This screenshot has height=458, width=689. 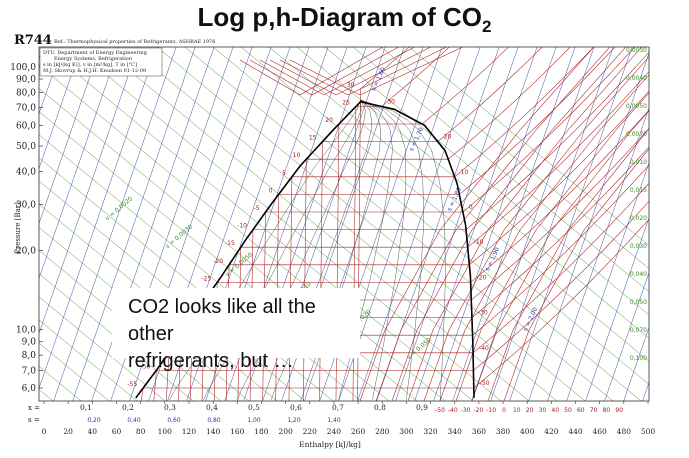 I want to click on y-tick-label: 10,0, so click(x=26, y=331).